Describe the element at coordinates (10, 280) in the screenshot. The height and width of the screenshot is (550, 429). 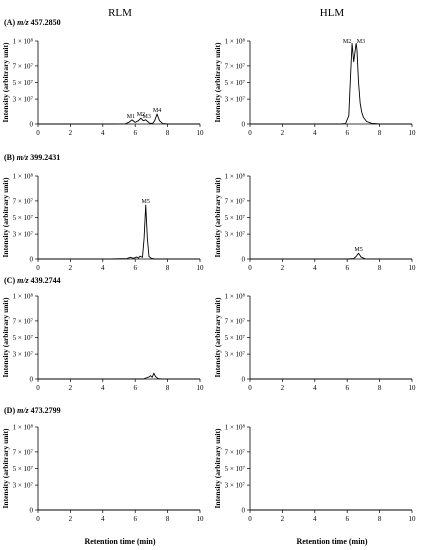
I see `row-letter: (C)` at that location.